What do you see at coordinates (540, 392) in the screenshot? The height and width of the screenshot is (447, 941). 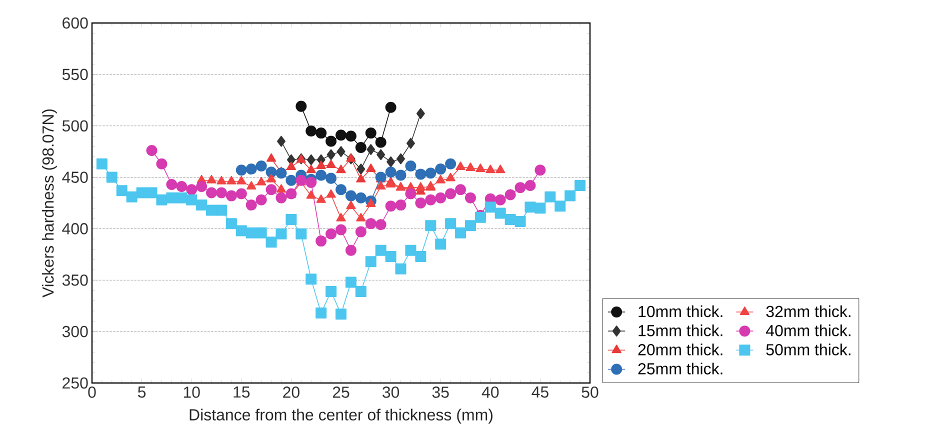 I see `x-tick-label: 45` at bounding box center [540, 392].